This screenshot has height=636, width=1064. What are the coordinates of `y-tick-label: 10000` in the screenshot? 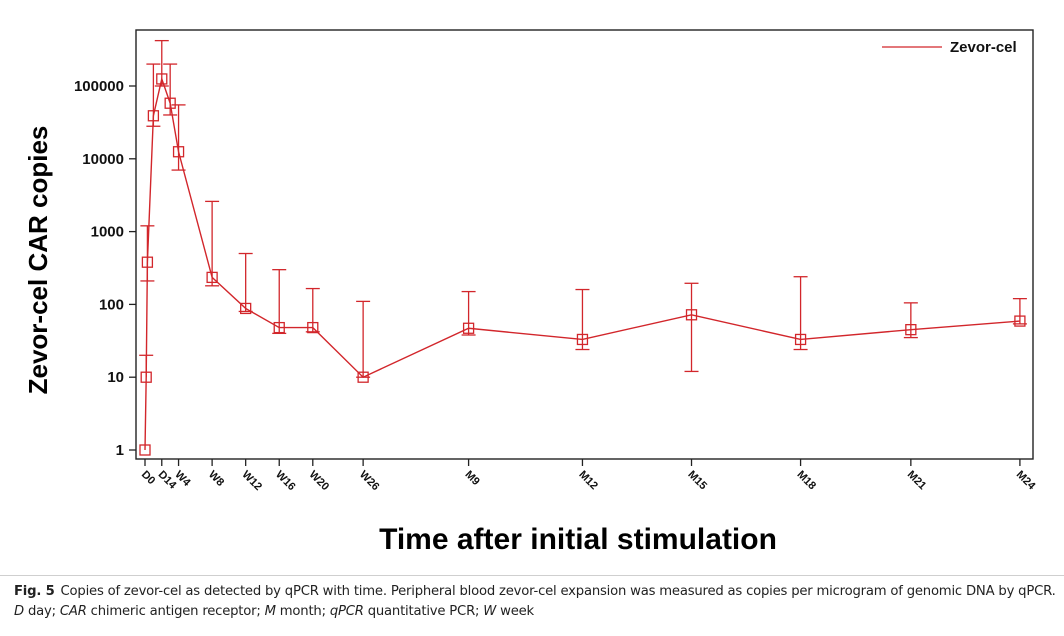 It's located at (103, 159).